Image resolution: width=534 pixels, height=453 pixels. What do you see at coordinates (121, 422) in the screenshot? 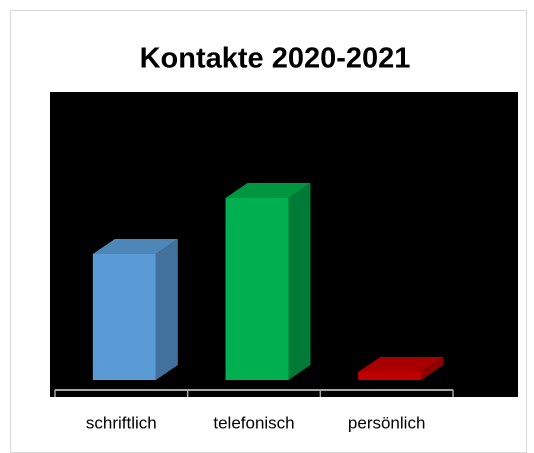
I see `x-tick-label: schriftlich` at bounding box center [121, 422].